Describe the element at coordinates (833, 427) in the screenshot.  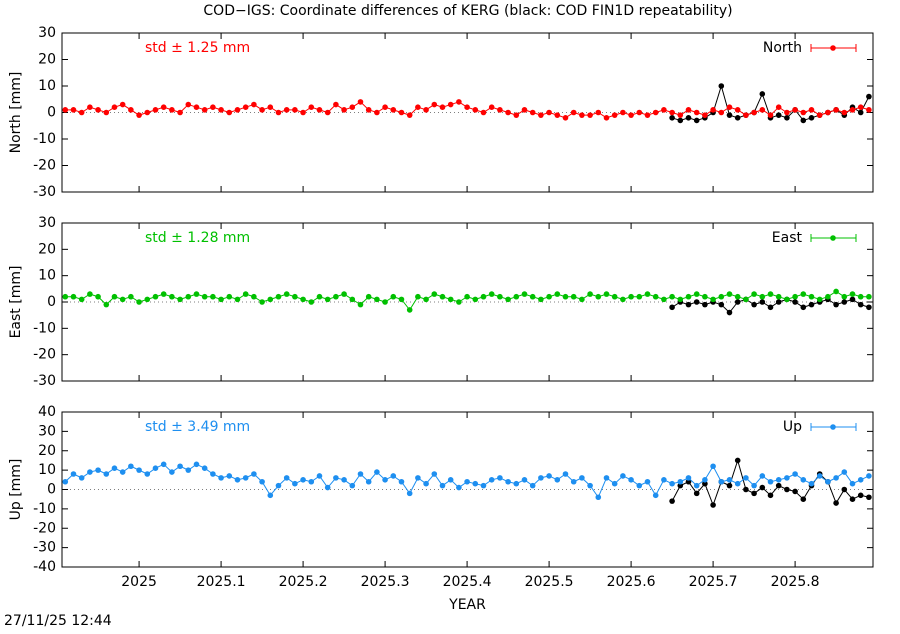
I see `legend-swatch` at that location.